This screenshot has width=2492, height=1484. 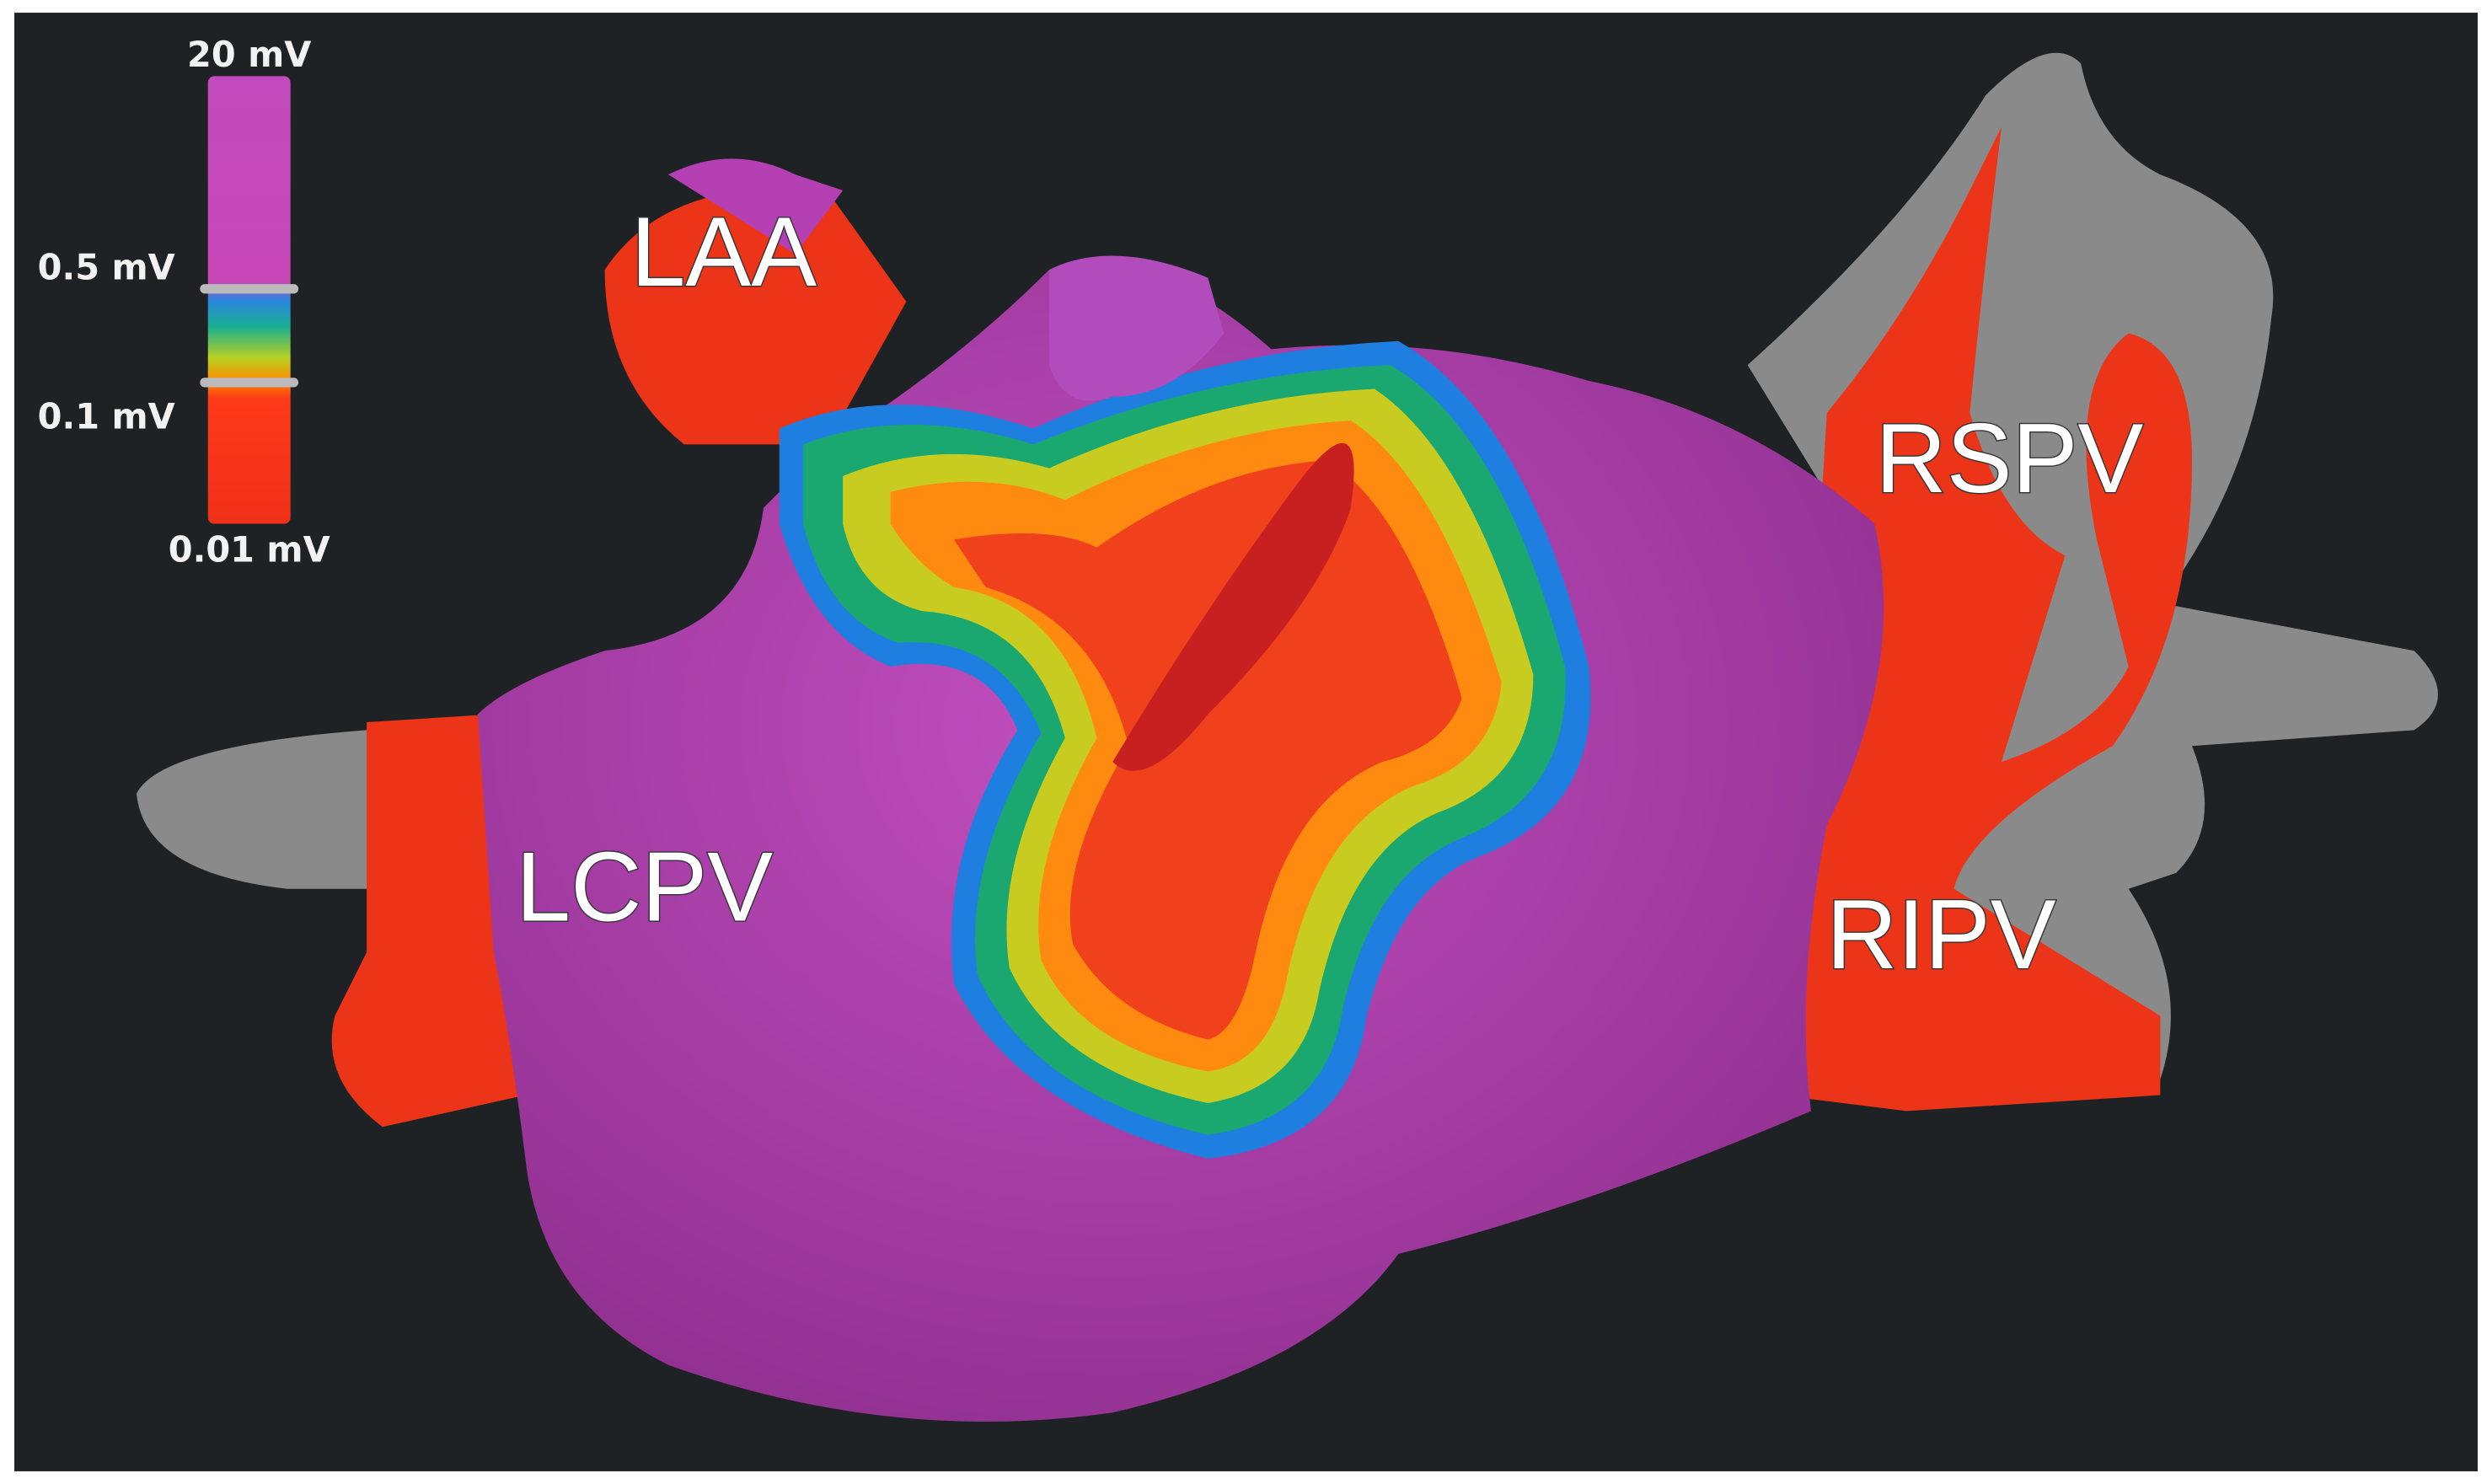 What do you see at coordinates (1137, 328) in the screenshot?
I see `patch` at bounding box center [1137, 328].